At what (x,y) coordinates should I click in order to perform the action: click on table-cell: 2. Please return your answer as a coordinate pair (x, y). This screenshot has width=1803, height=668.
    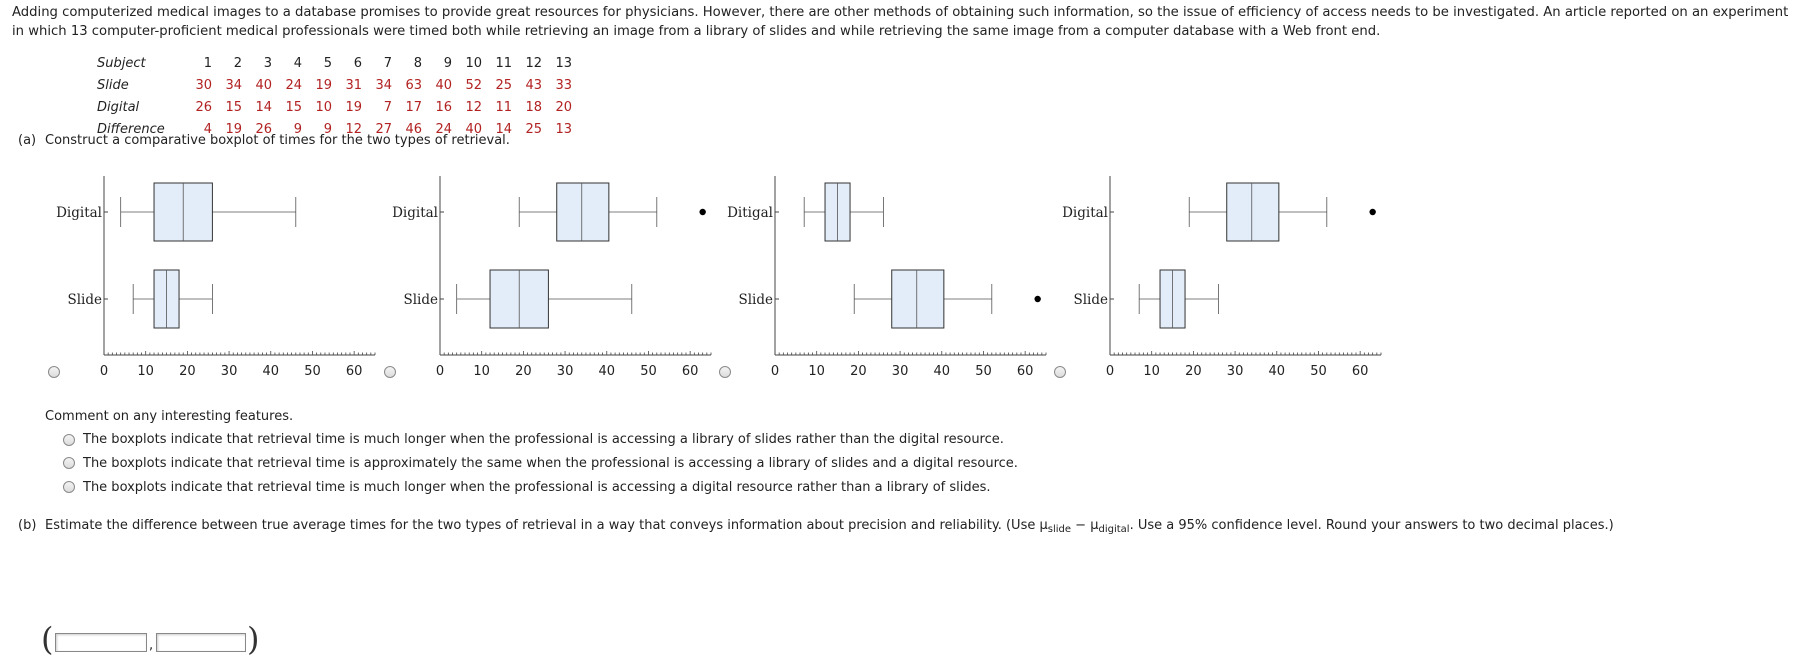
    Looking at the image, I should click on (237, 63).